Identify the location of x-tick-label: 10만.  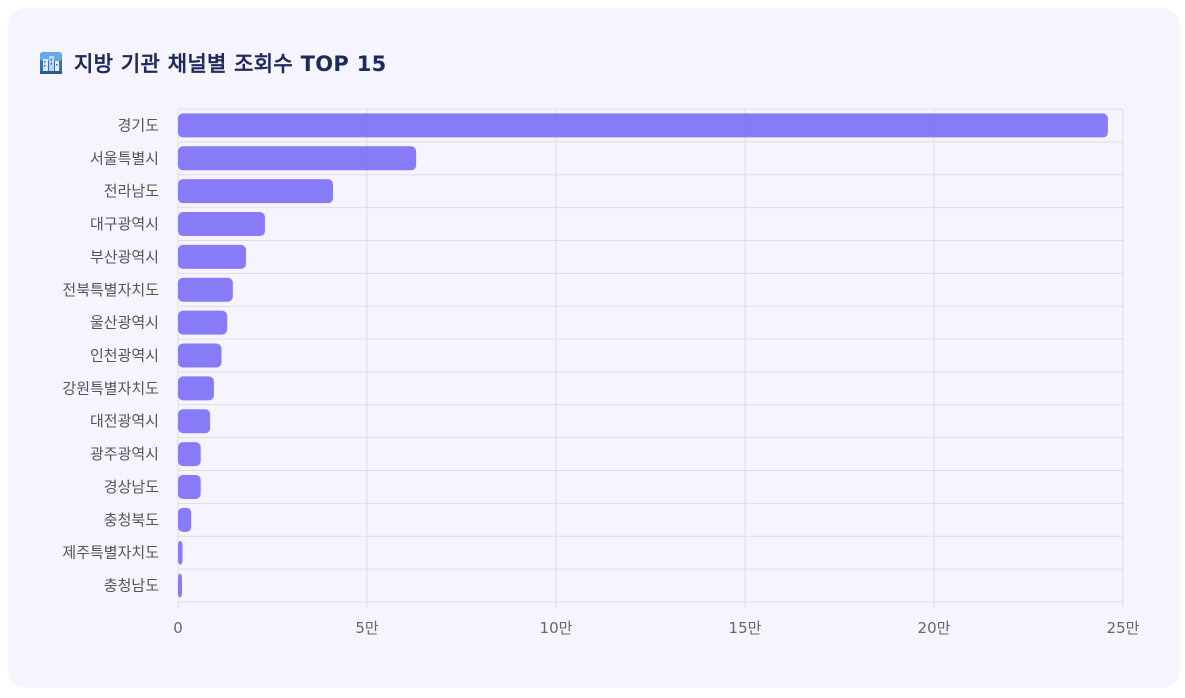
(556, 628).